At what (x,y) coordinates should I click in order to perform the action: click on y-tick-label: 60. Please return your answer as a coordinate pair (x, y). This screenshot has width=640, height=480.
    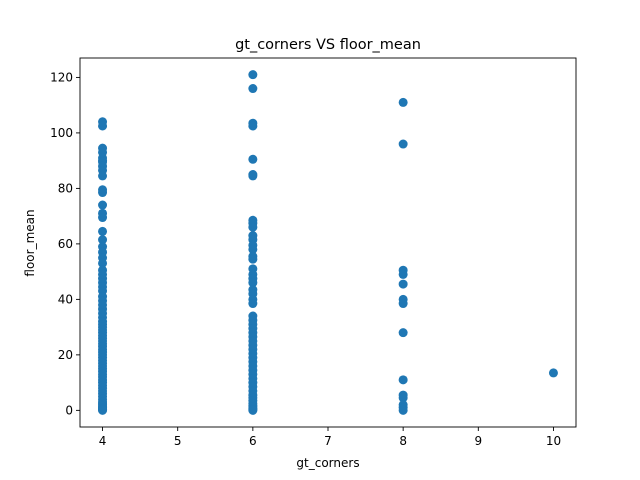
    Looking at the image, I should click on (65, 244).